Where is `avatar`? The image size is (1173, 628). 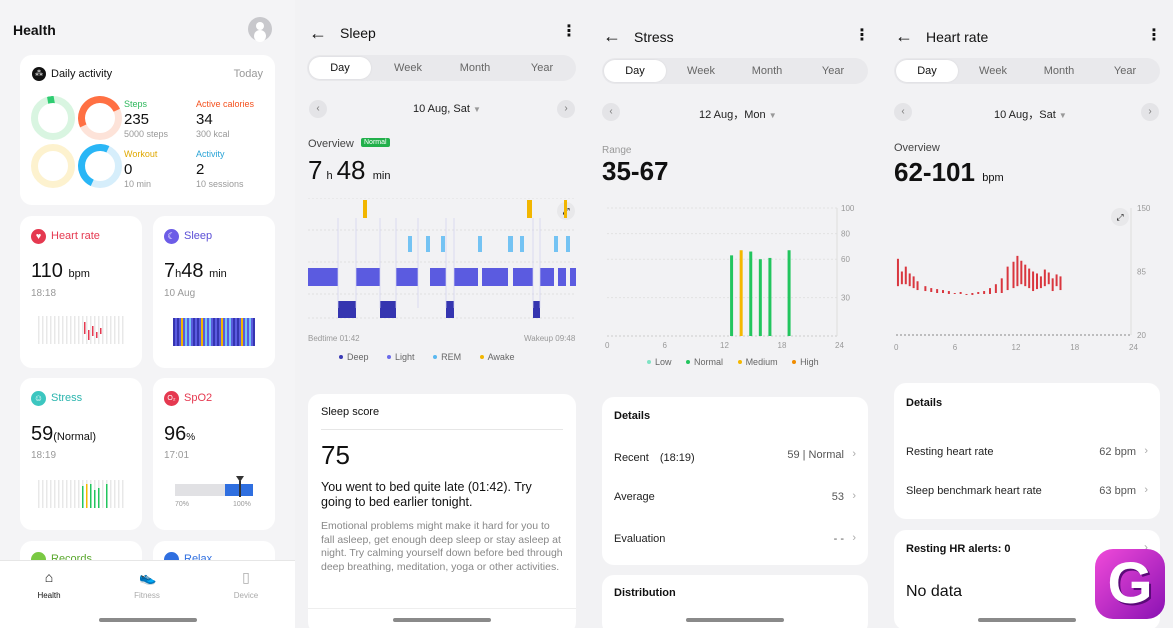 avatar is located at coordinates (260, 29).